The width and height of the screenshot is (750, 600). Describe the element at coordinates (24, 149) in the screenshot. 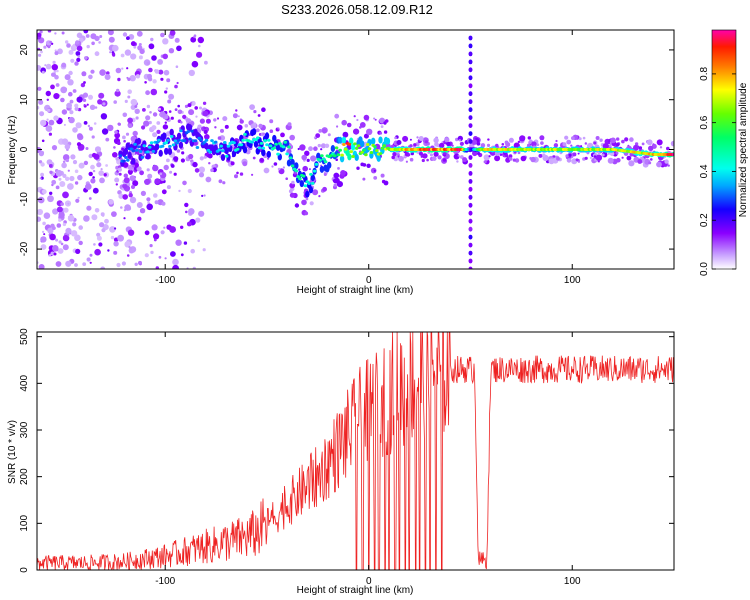

I see `y-tick-label: 0` at that location.